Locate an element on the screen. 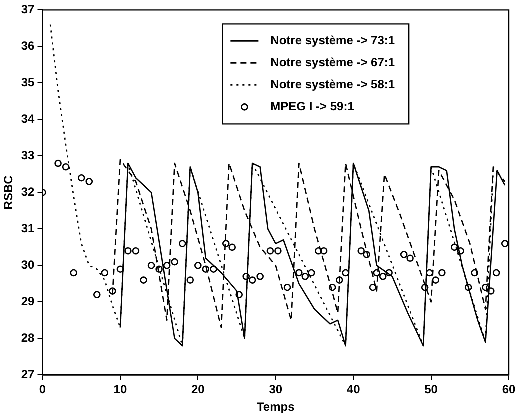  x-tick-label: 30 is located at coordinates (276, 389).